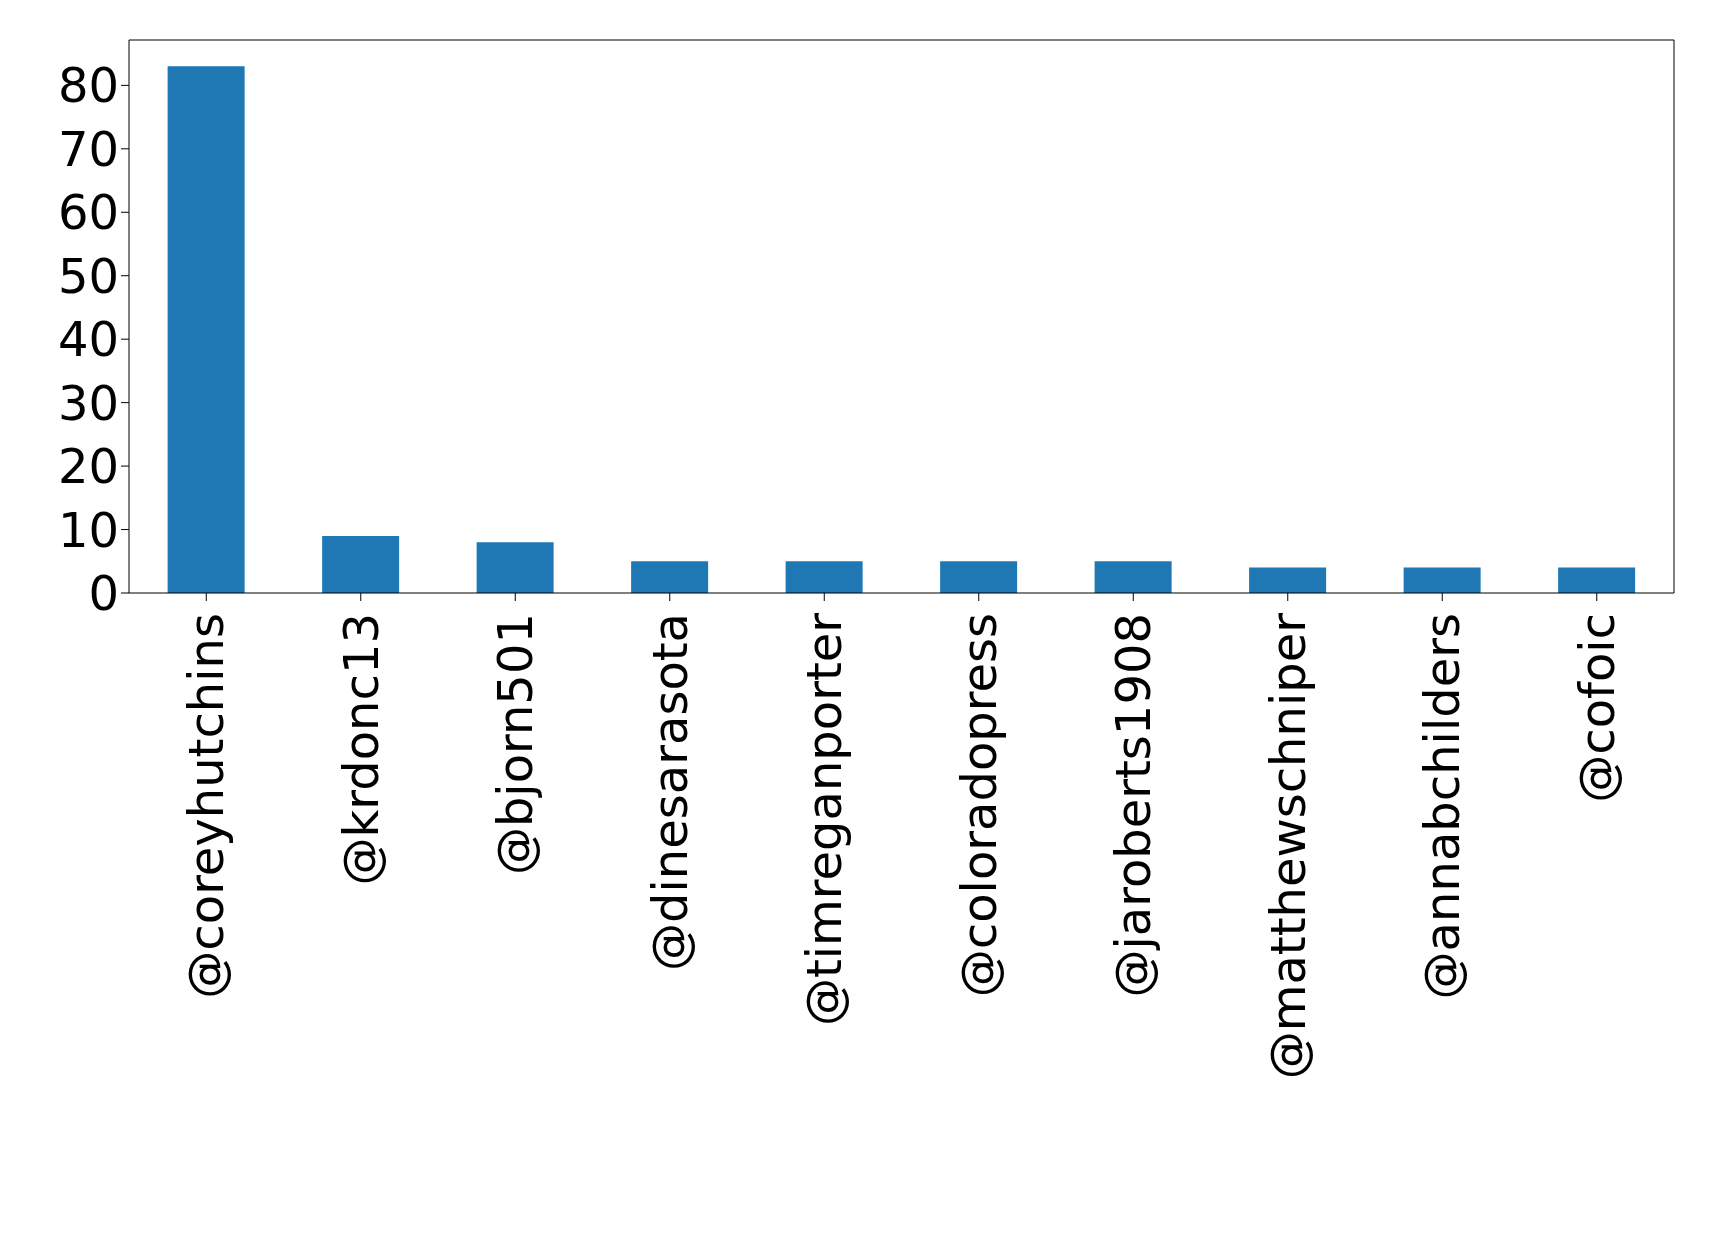 The height and width of the screenshot is (1235, 1719). I want to click on x-tick-label: @coreyhutchins, so click(206, 806).